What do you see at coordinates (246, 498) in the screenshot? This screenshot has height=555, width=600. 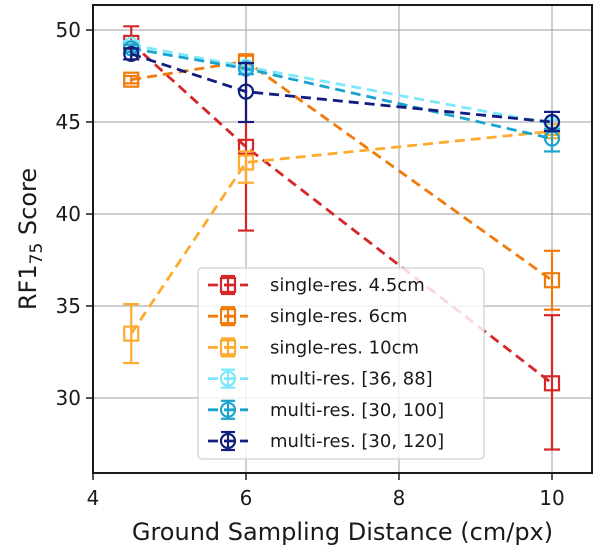 I see `x-tick-label: 6` at bounding box center [246, 498].